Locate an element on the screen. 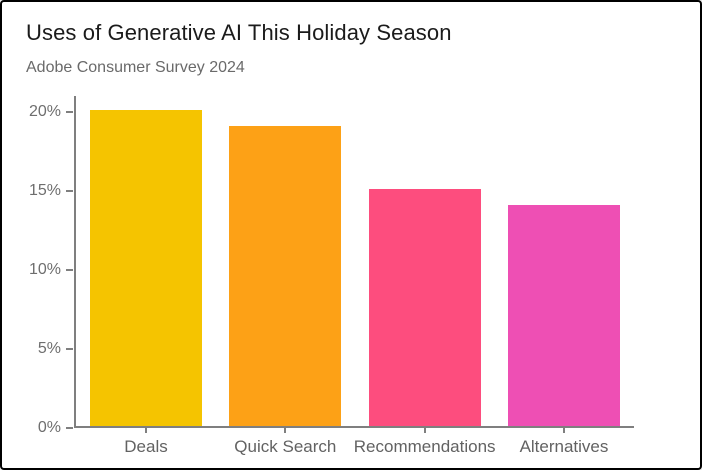 This screenshot has height=470, width=702. x-tick-mark-quick-search is located at coordinates (285, 430).